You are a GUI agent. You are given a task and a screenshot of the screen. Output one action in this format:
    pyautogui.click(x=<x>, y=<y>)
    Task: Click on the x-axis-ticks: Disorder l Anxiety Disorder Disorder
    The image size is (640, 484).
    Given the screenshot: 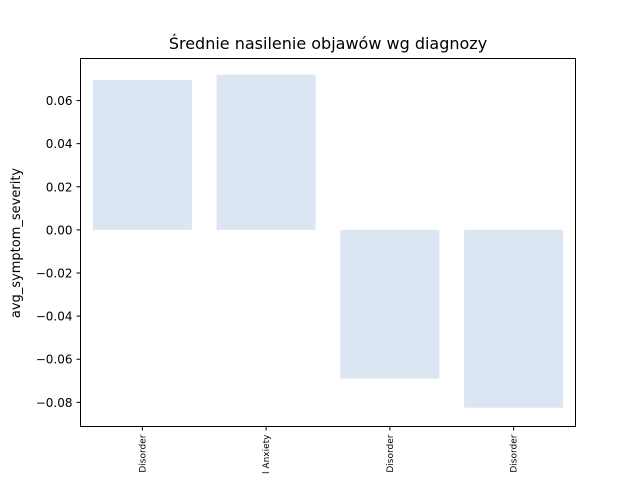 What is the action you would take?
    pyautogui.click(x=329, y=450)
    